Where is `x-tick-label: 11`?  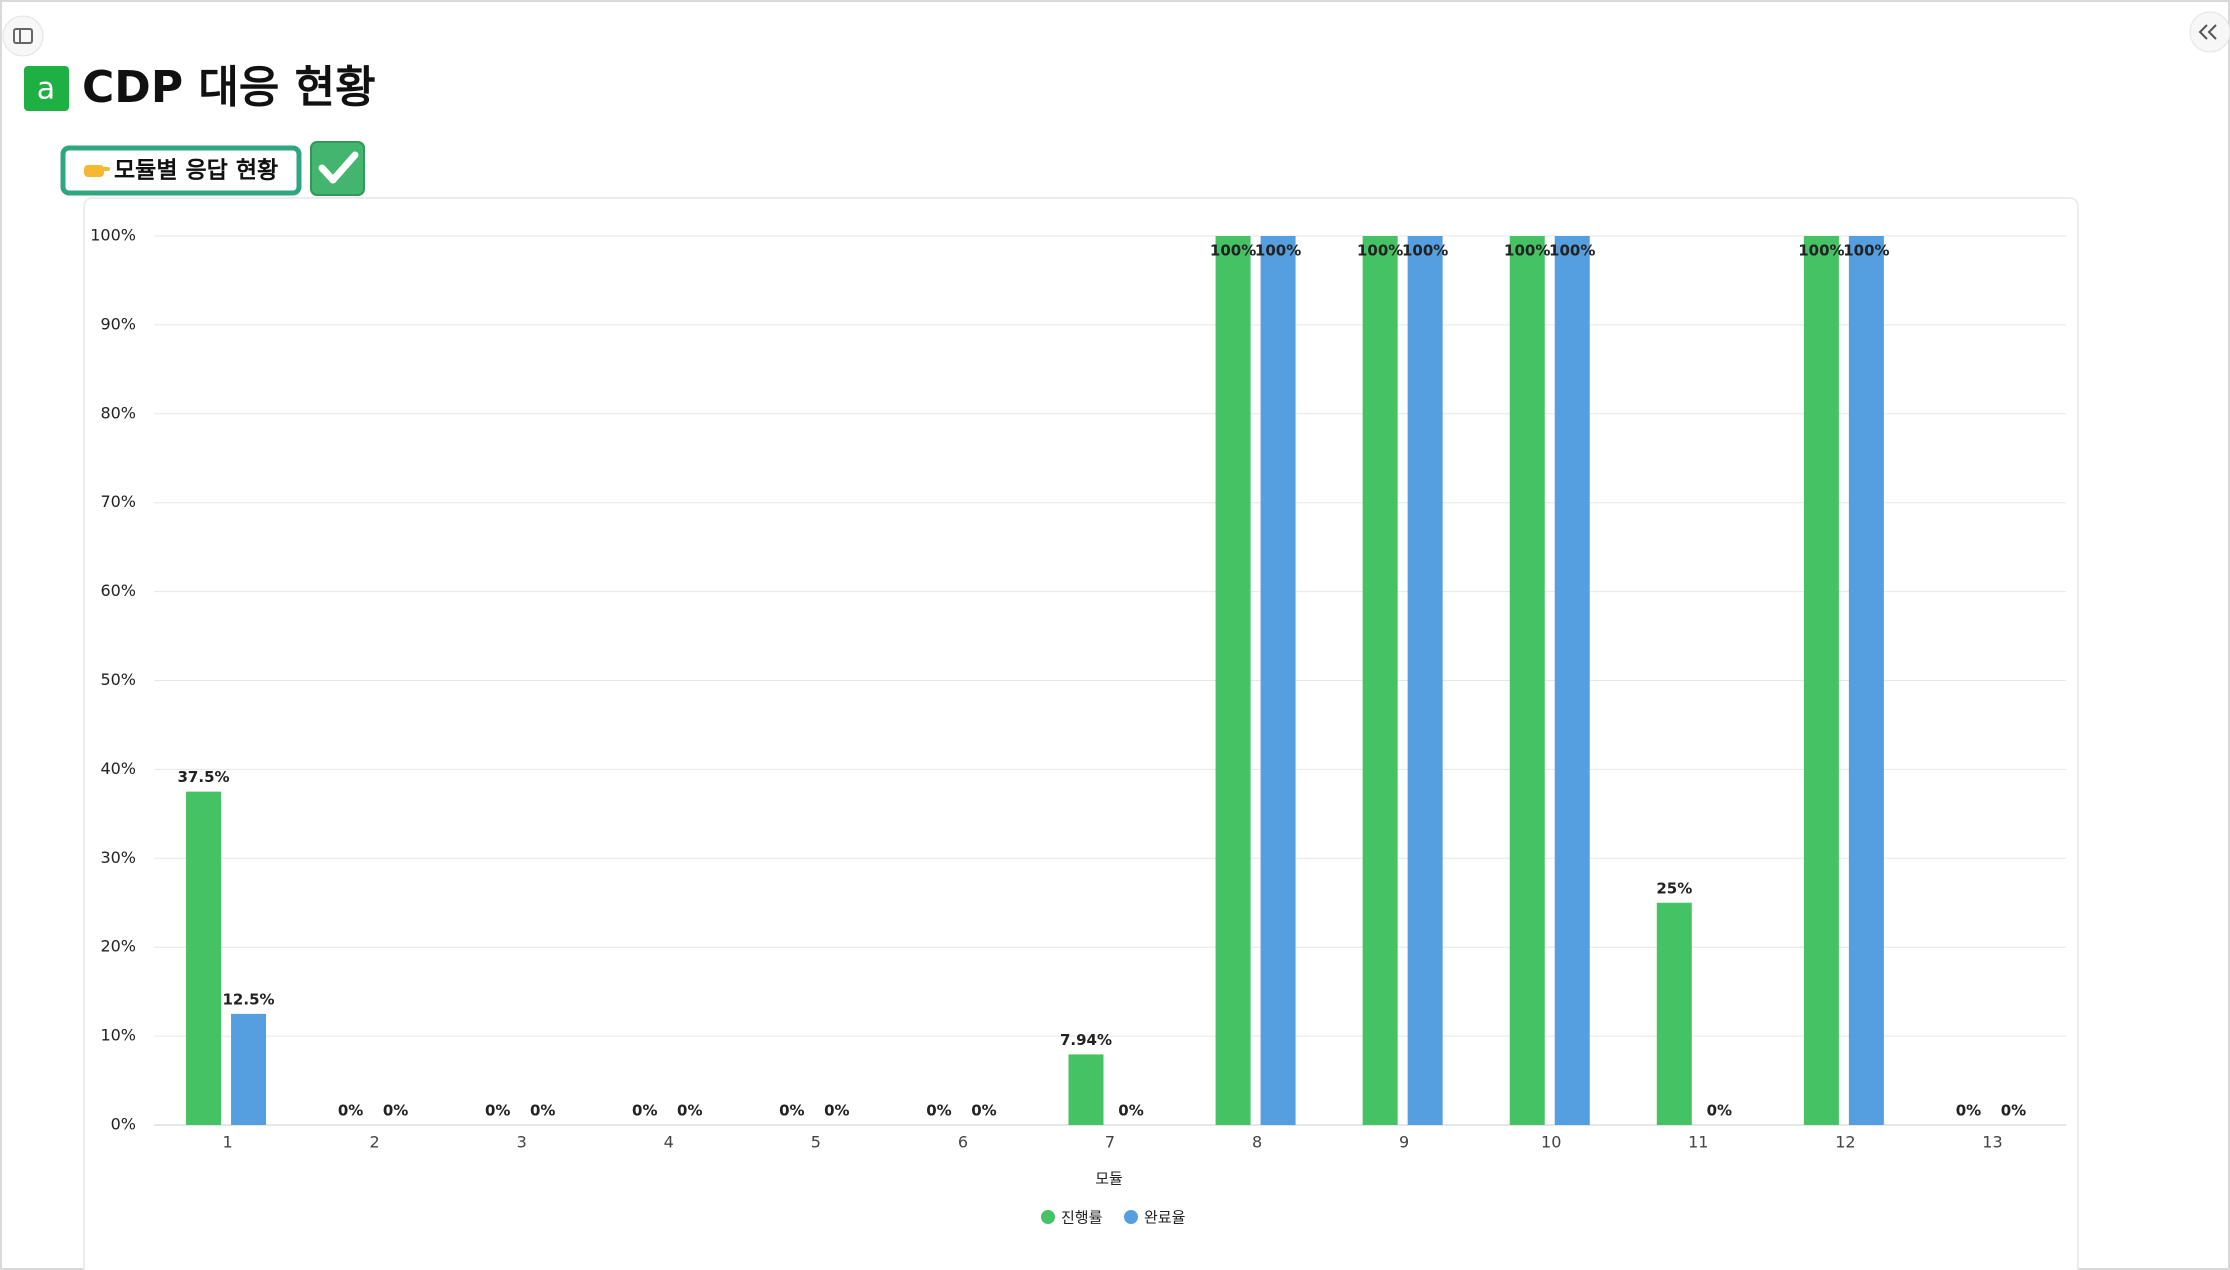 x-tick-label: 11 is located at coordinates (1698, 1142).